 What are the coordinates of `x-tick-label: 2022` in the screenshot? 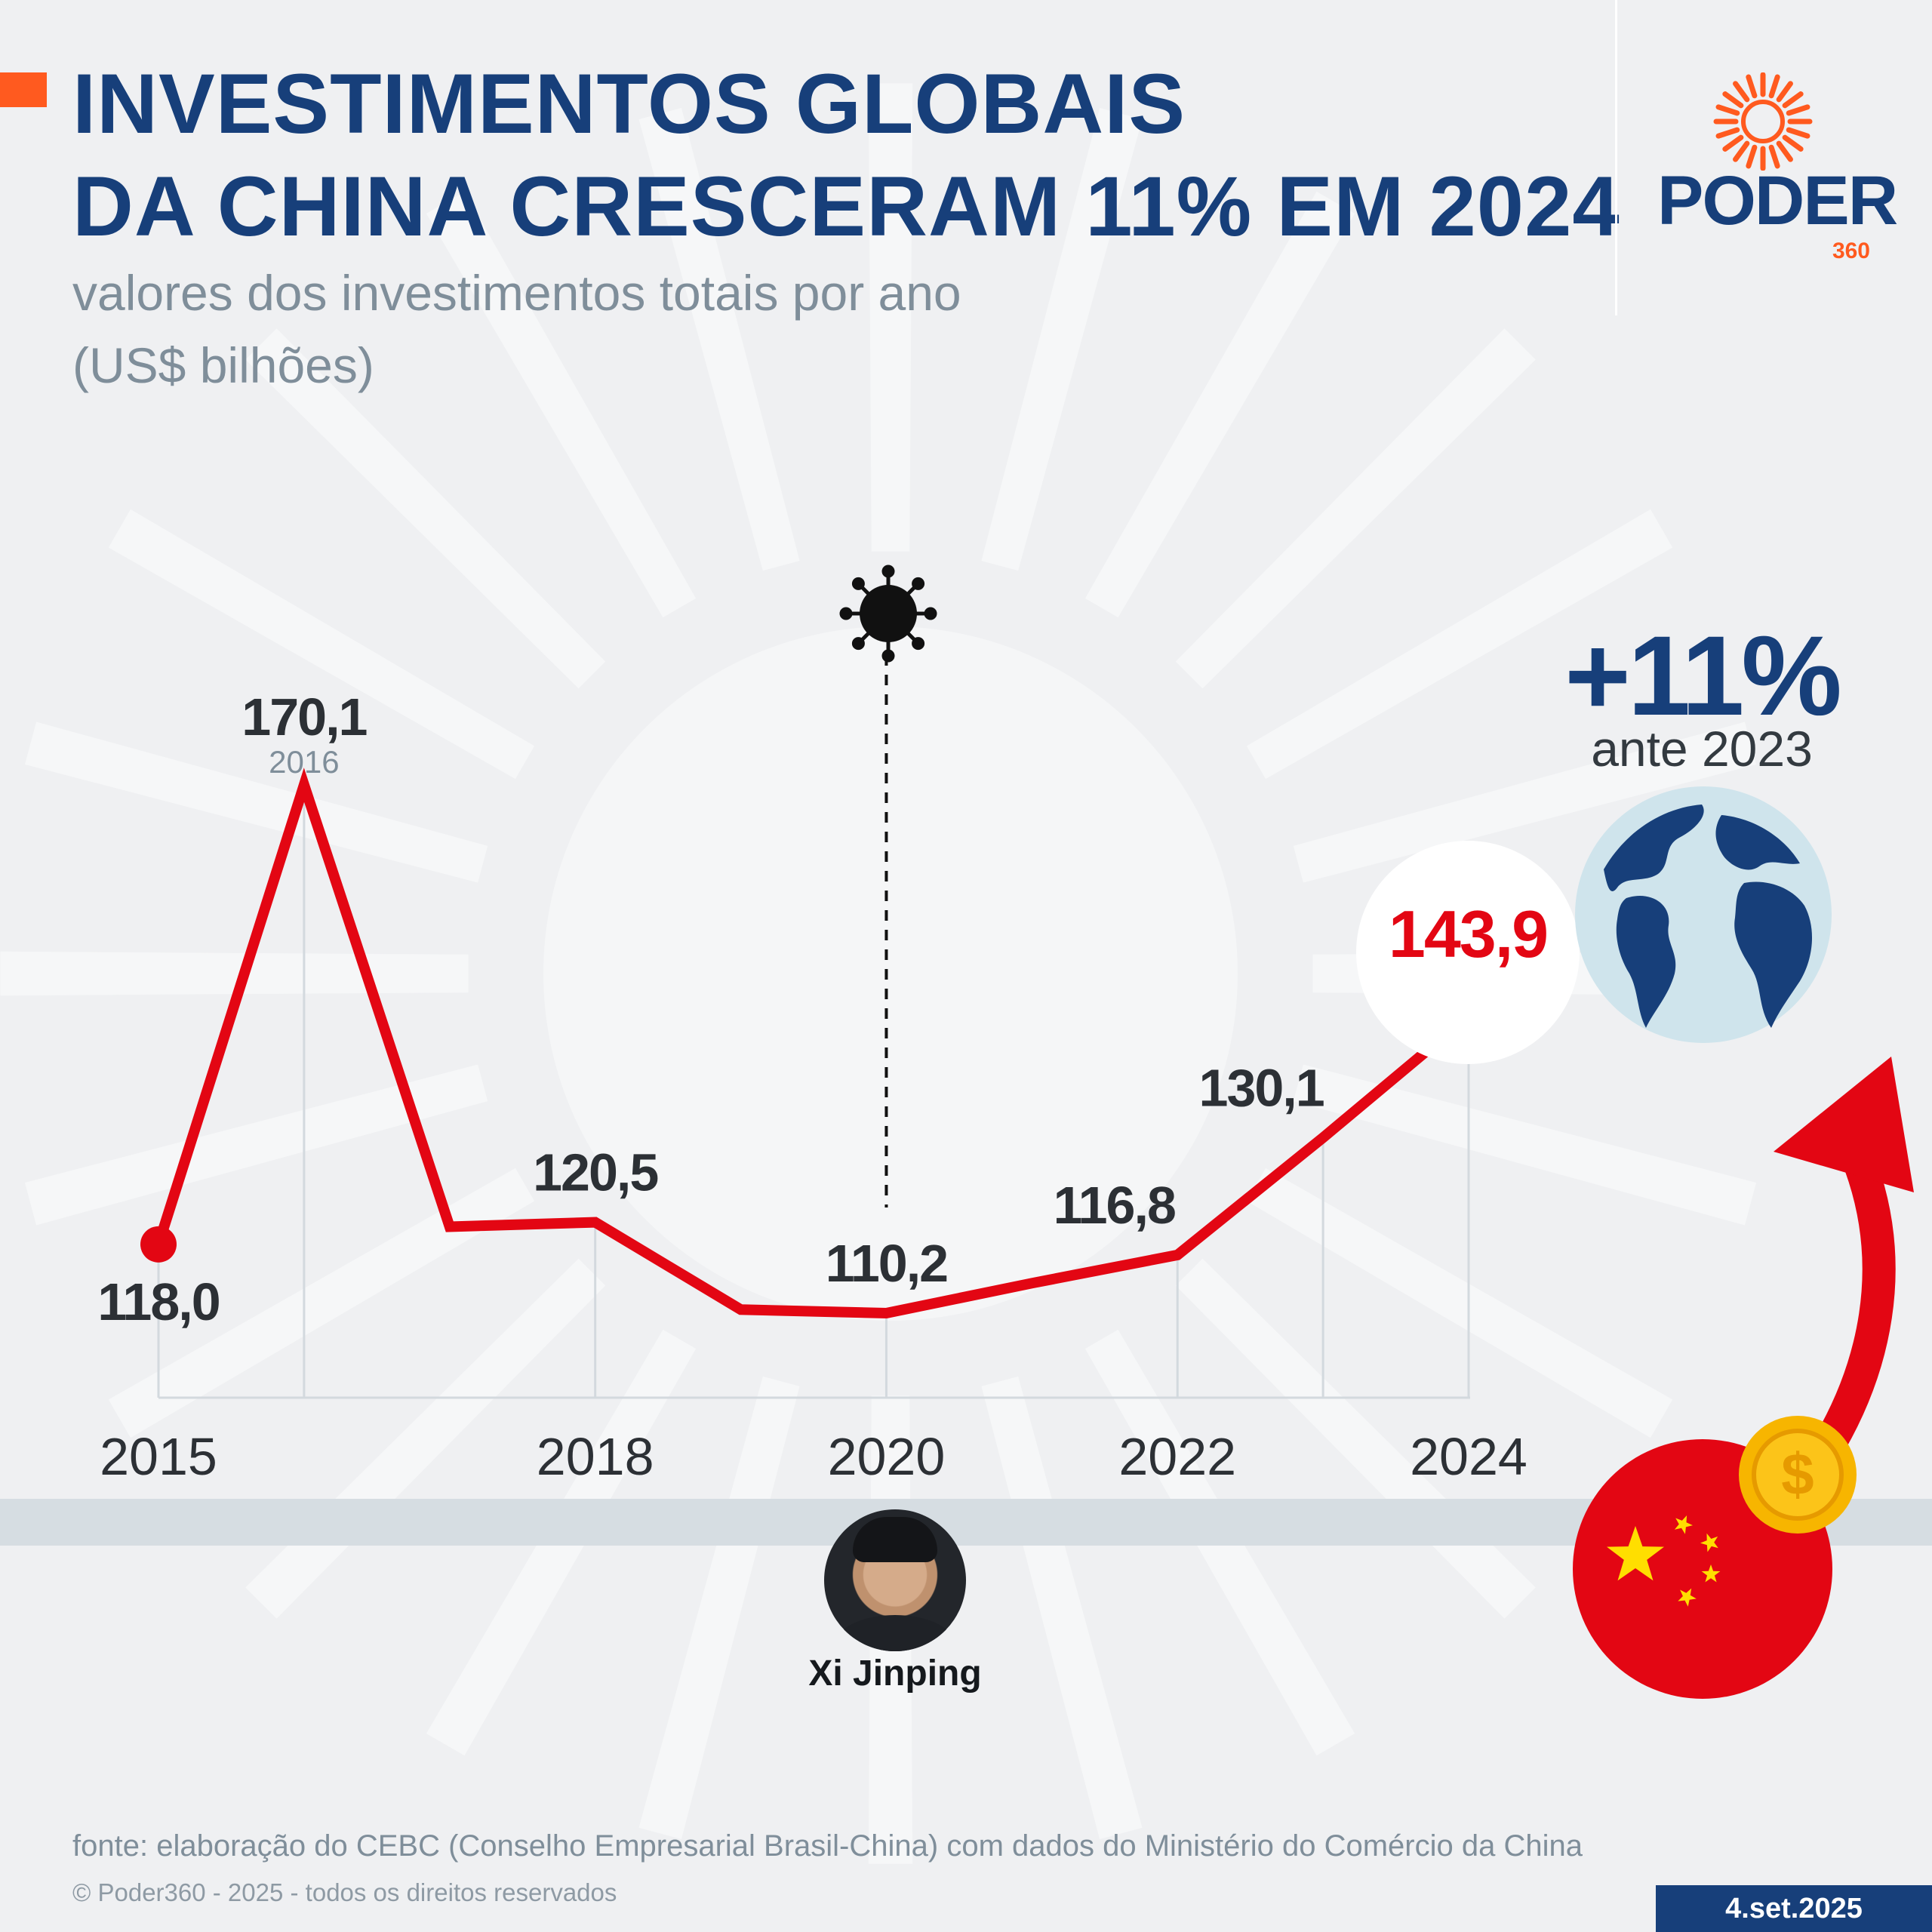 It's located at (1177, 1456).